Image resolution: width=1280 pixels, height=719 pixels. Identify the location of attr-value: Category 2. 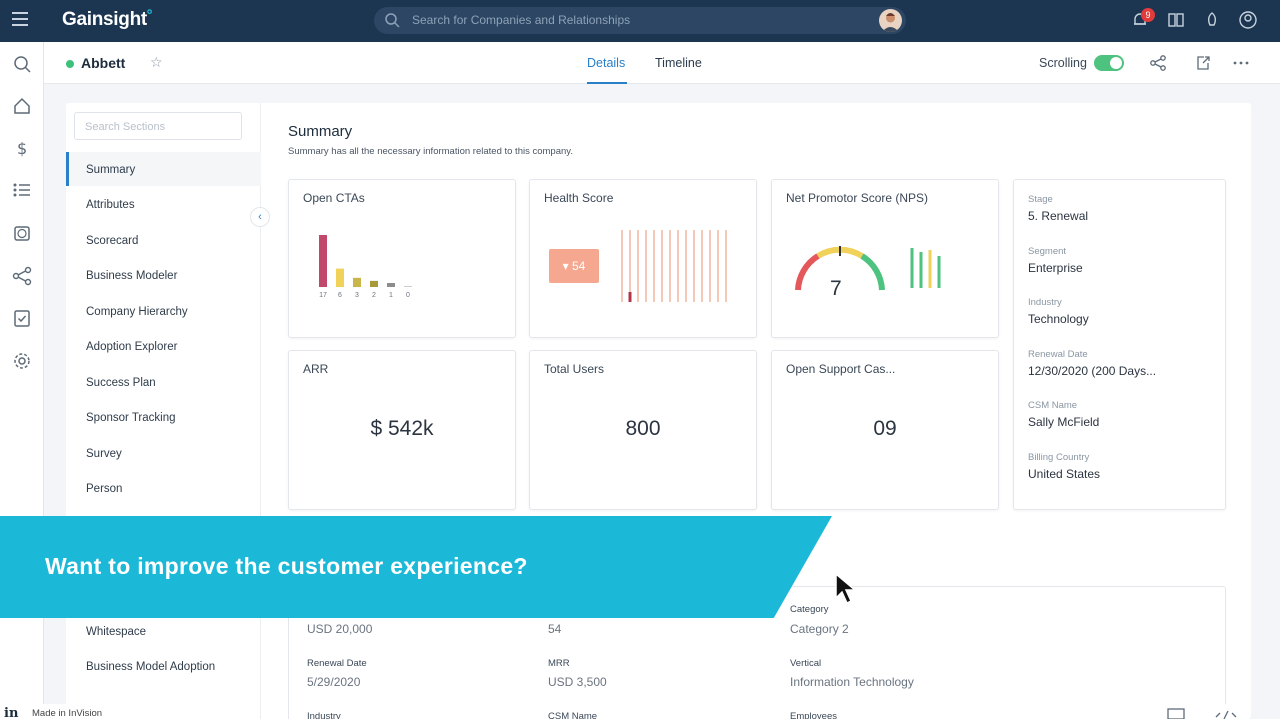
(819, 629).